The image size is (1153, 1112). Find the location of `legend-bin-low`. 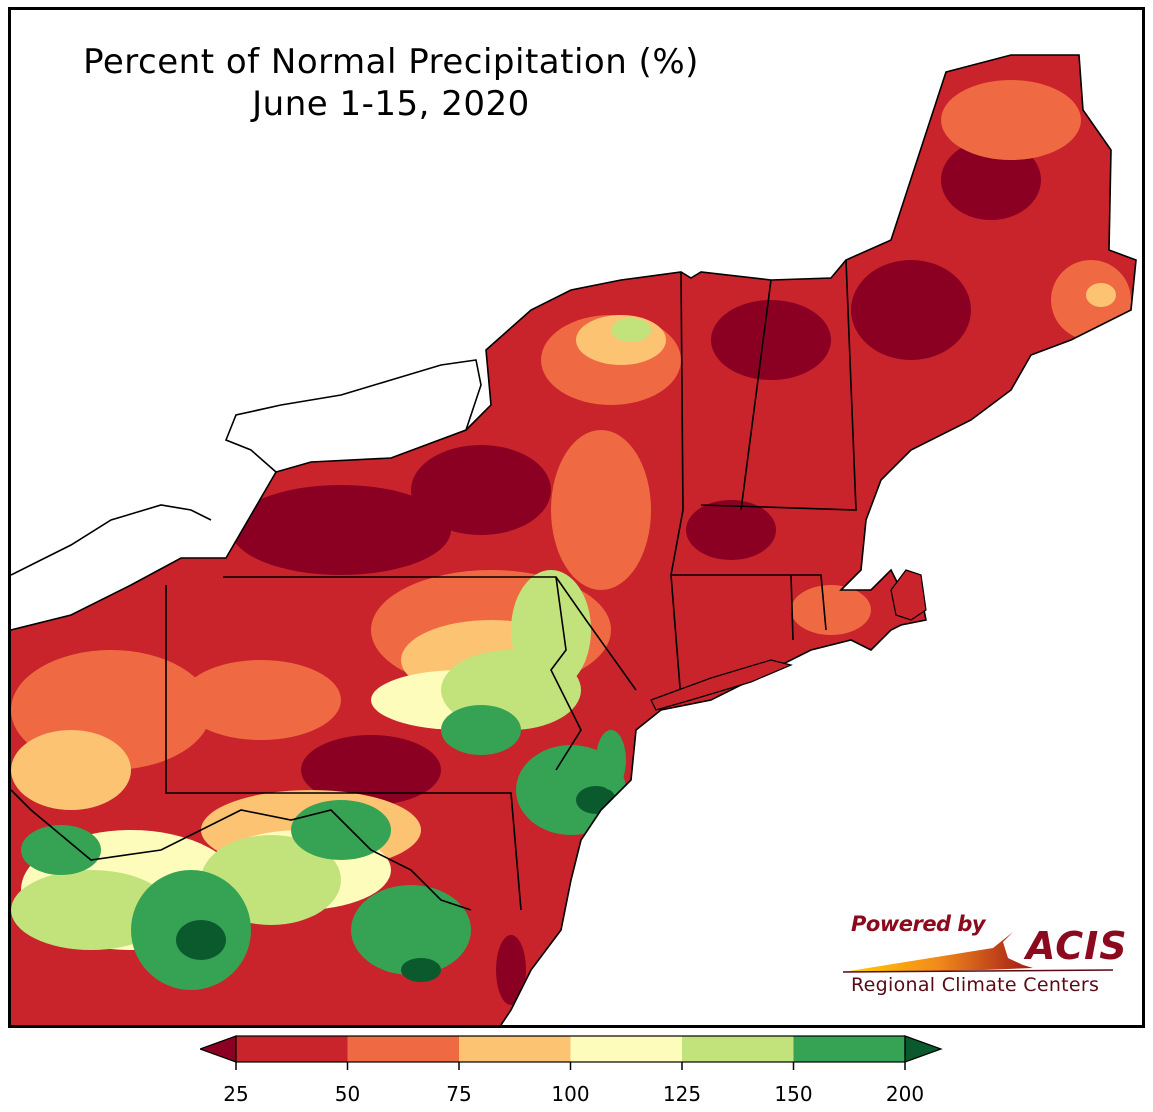

legend-bin-low is located at coordinates (218, 1049).